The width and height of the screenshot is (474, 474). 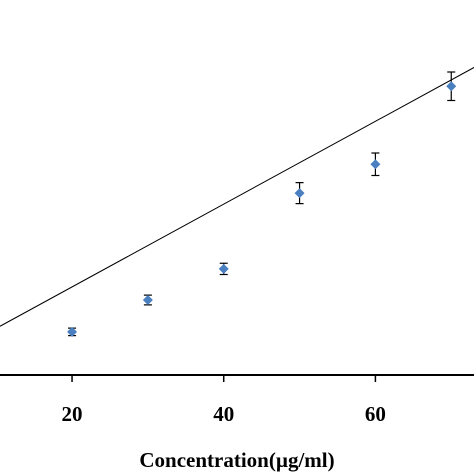 I want to click on x-axis-tick-labels: 20 40 60, so click(x=224, y=414).